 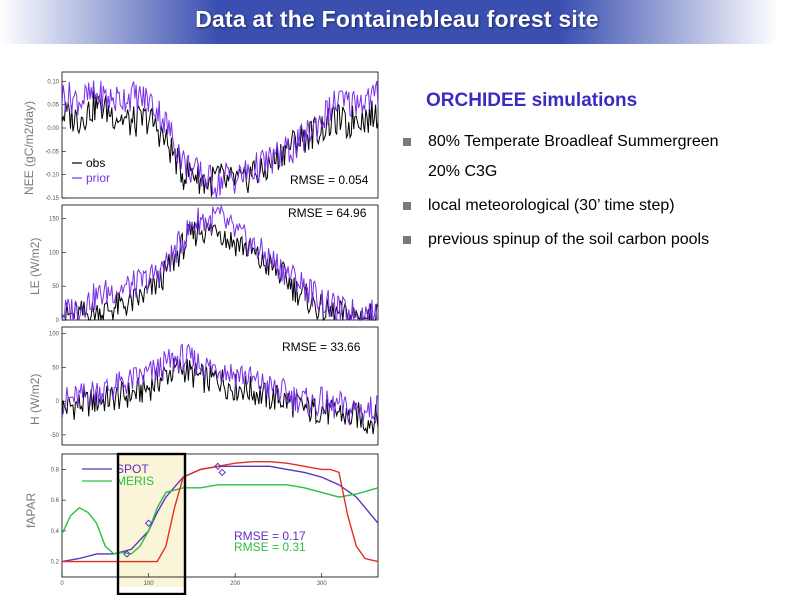 What do you see at coordinates (270, 547) in the screenshot?
I see `fapar-rmse-meris: RMSE = 0.31` at bounding box center [270, 547].